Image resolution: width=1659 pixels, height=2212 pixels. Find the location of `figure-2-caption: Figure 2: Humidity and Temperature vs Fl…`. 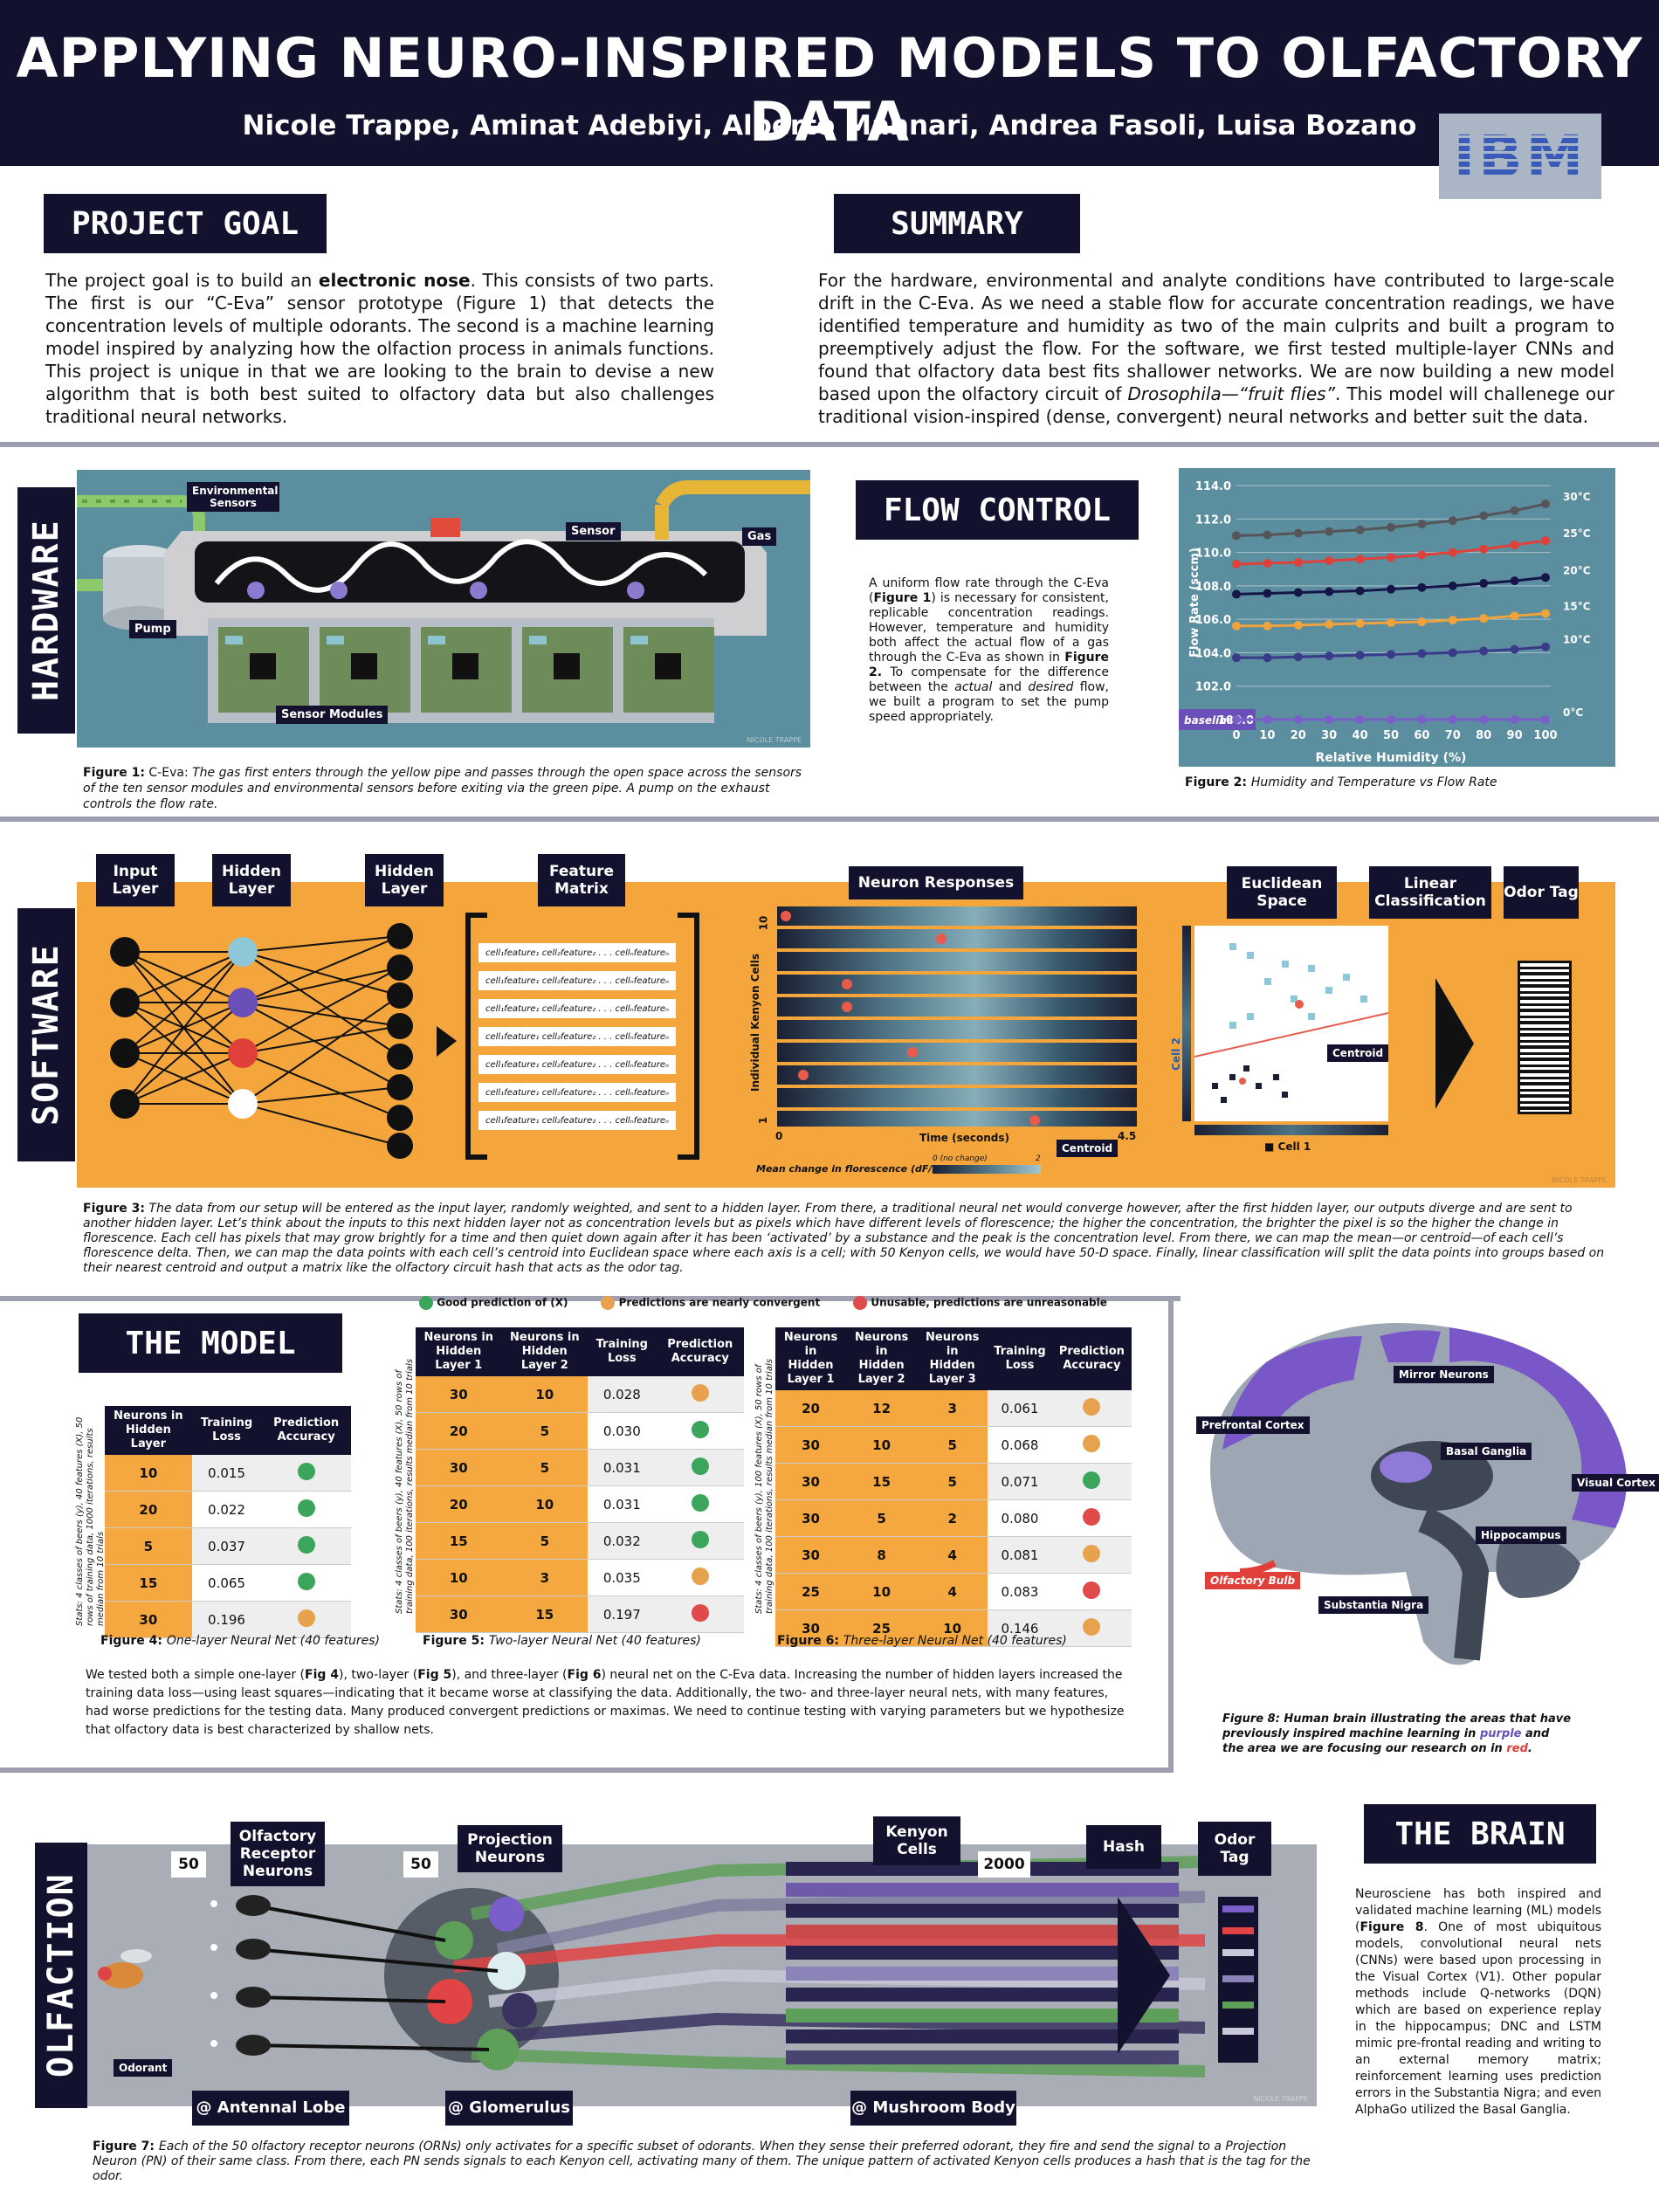

figure-2-caption: Figure 2: Humidity and Temperature vs Fl… is located at coordinates (1341, 782).